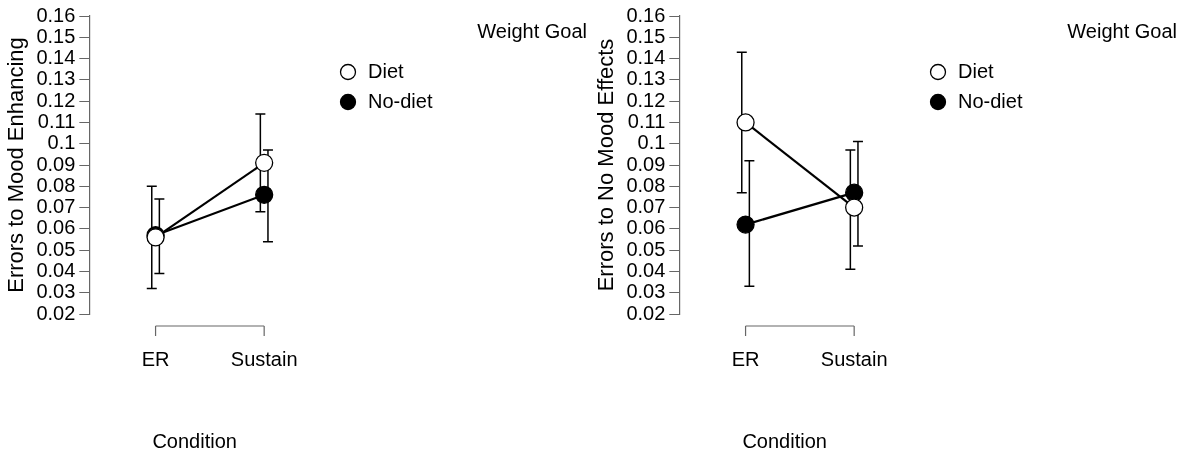 The width and height of the screenshot is (1181, 462). Describe the element at coordinates (606, 165) in the screenshot. I see `y-axis-title: Errors to No Mood Effects` at that location.